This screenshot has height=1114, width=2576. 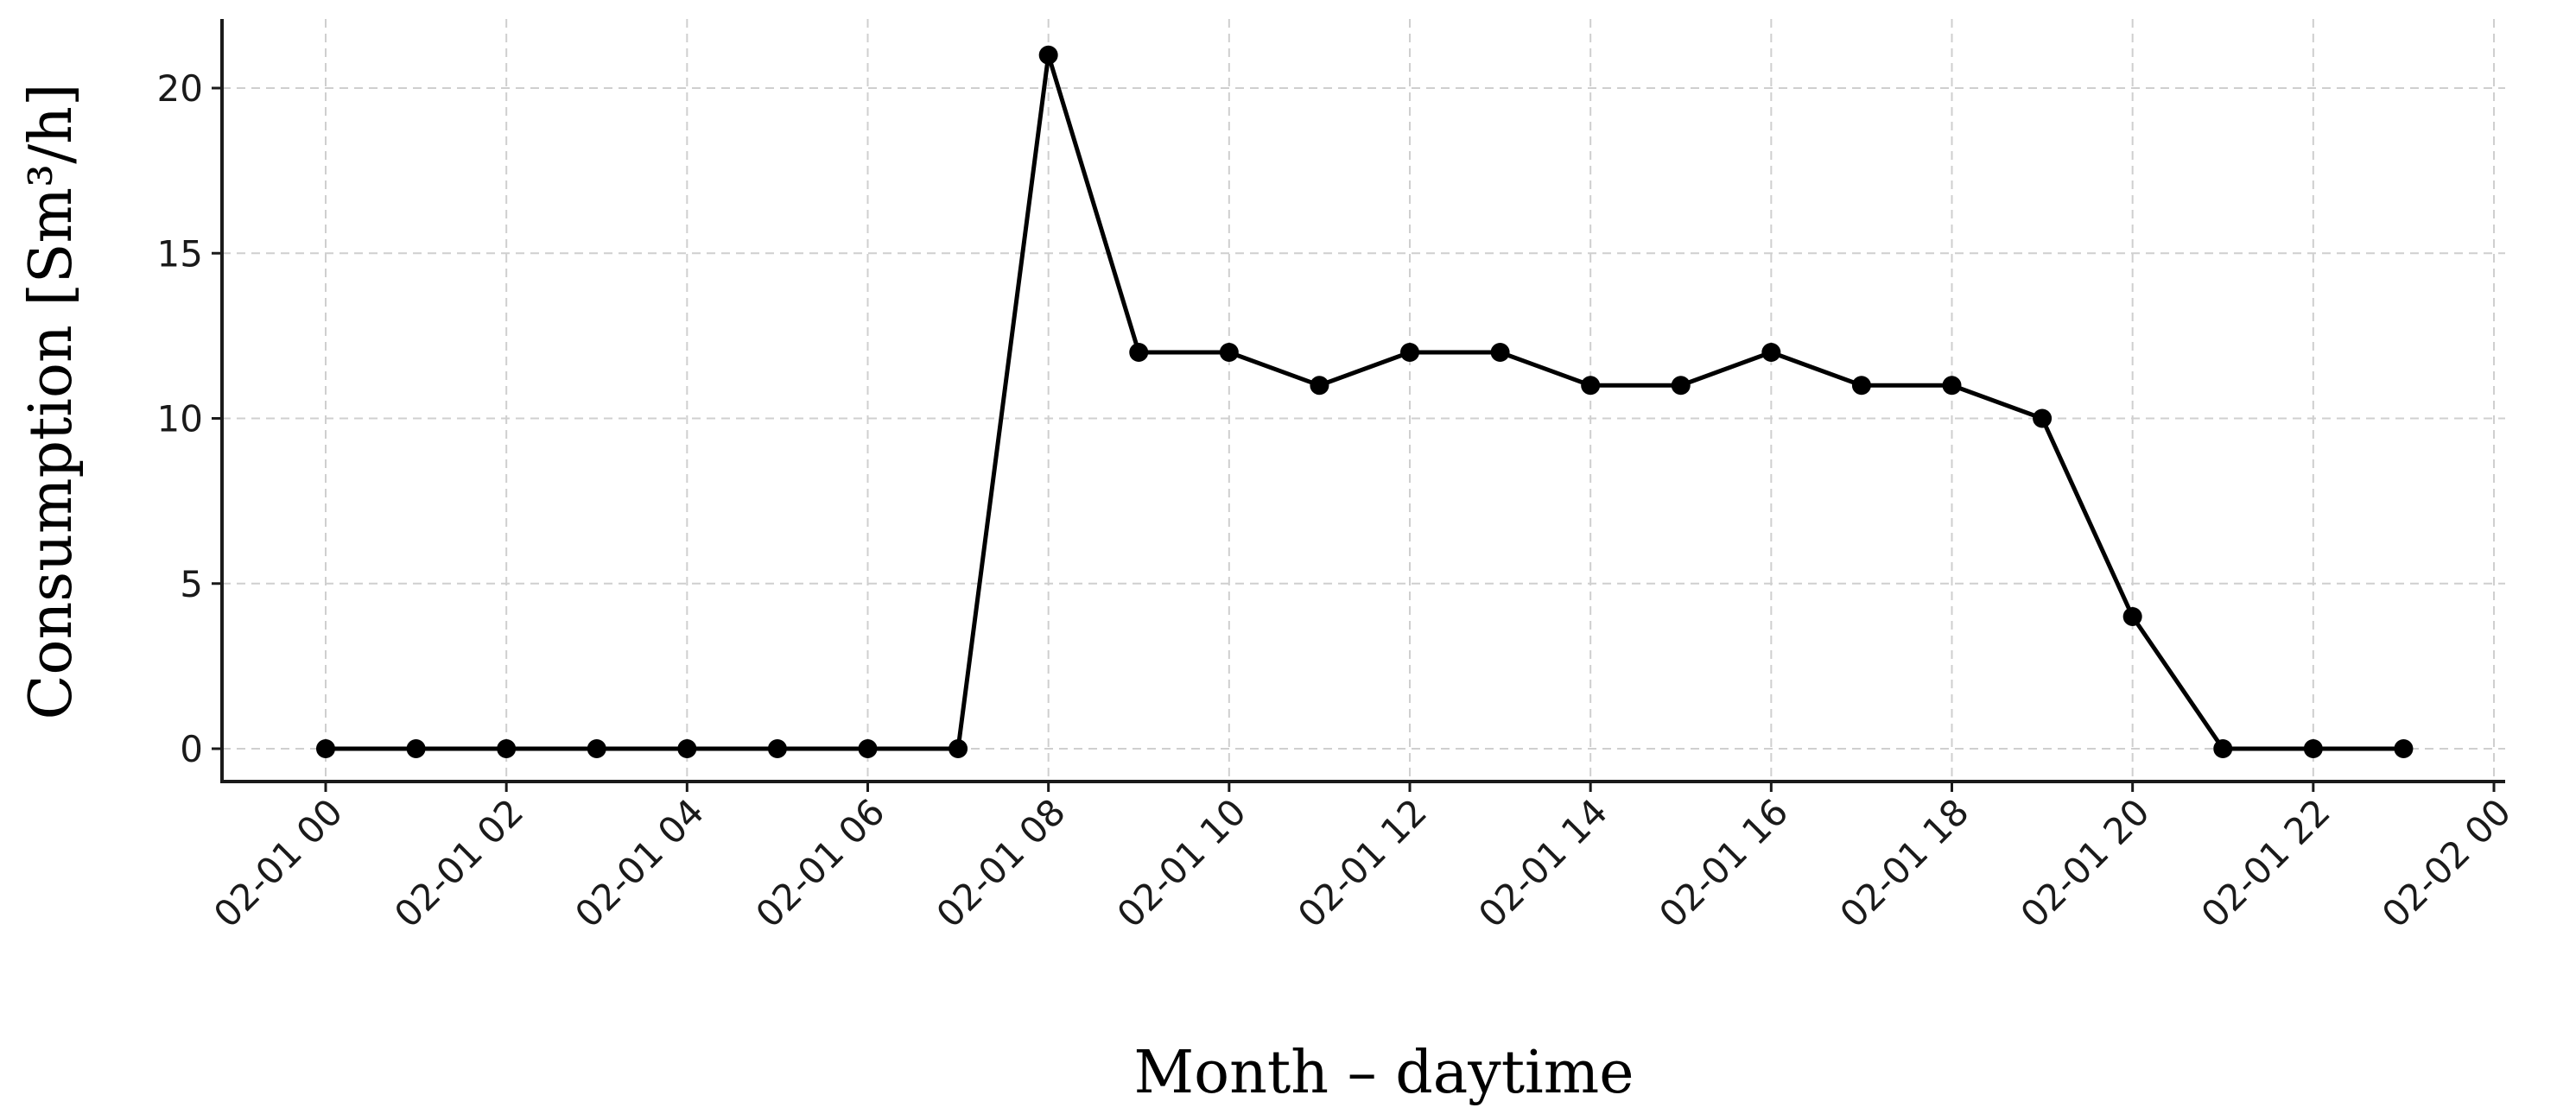 I want to click on x-tick-label: 02-01 20, so click(x=2085, y=862).